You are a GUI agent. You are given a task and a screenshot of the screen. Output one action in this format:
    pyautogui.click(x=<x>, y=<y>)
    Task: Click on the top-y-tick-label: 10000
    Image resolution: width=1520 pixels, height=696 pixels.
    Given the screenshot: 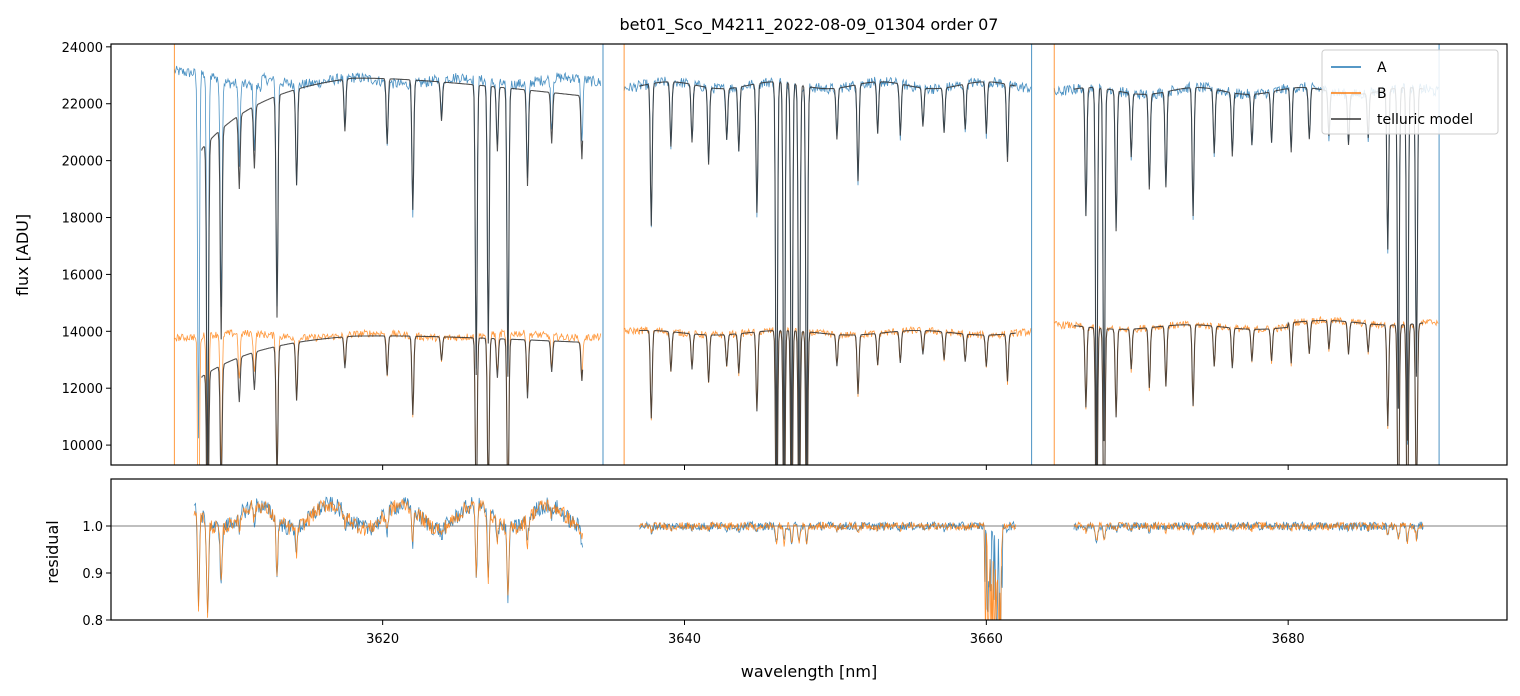 What is the action you would take?
    pyautogui.click(x=82, y=446)
    